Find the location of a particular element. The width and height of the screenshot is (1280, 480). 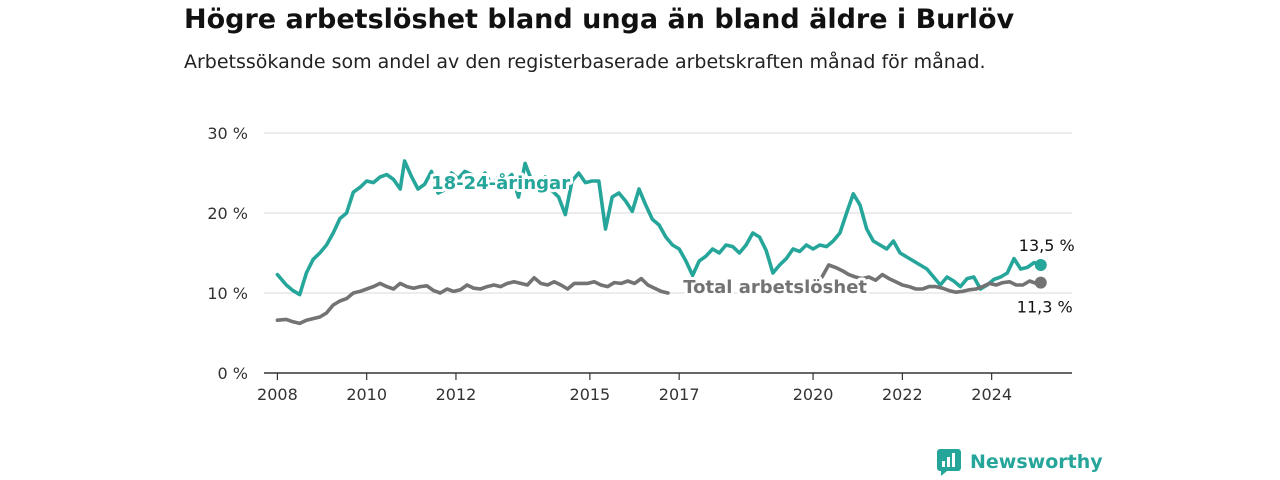

series-annotation-label: 18-24-åringar is located at coordinates (500, 183).